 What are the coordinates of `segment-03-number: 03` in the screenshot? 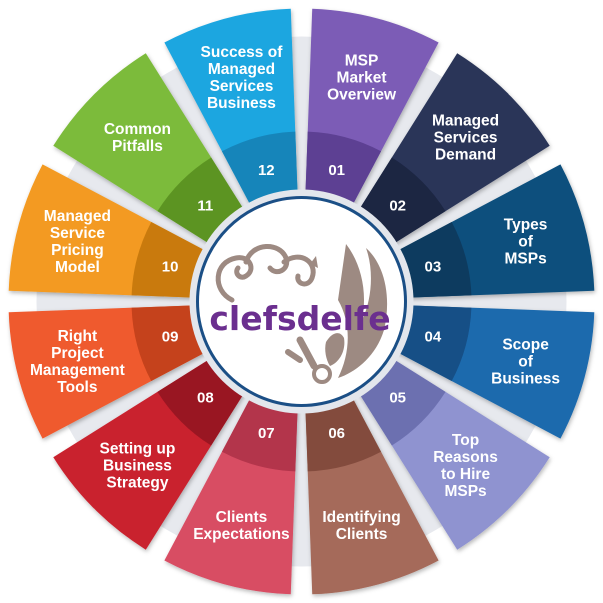 It's located at (433, 266).